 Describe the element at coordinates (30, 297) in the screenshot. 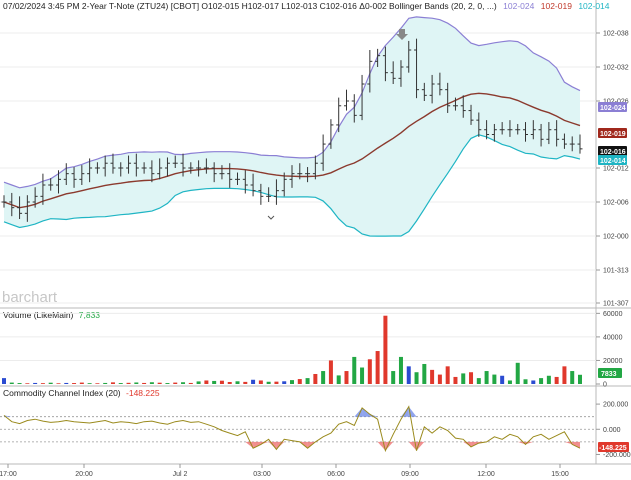

I see `barchart-watermark: barchart` at that location.